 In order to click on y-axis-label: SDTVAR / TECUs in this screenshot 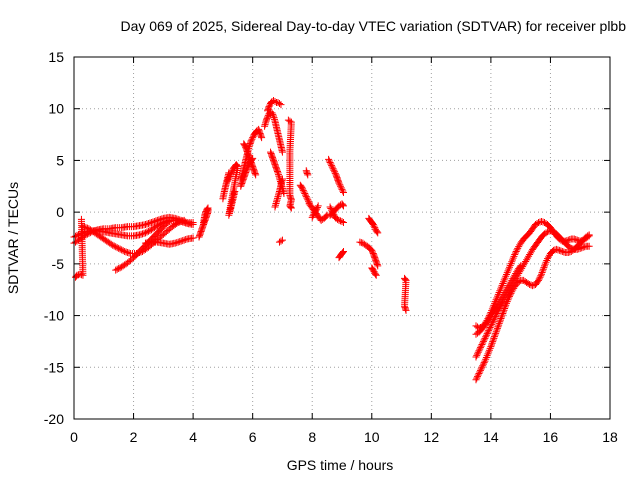, I will do `click(13, 238)`.